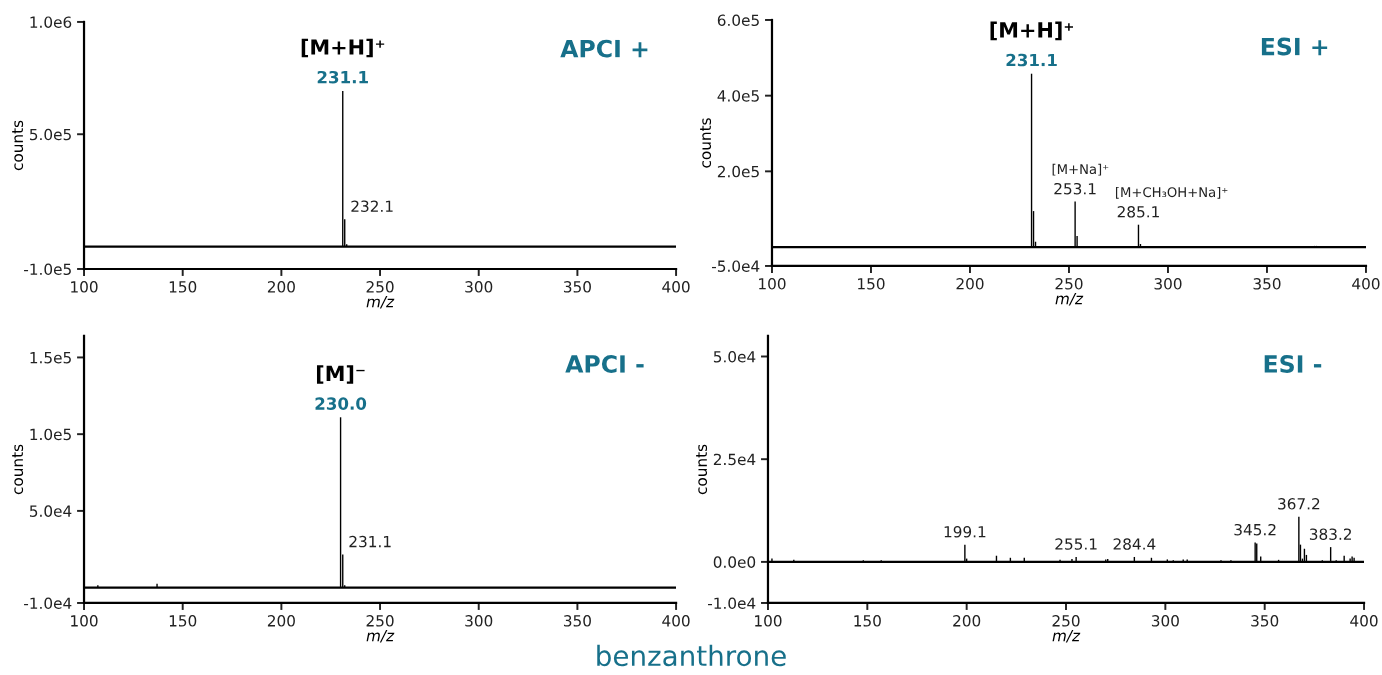 The image size is (1382, 675). Describe the element at coordinates (965, 531) in the screenshot. I see `annotation: 199.1` at that location.